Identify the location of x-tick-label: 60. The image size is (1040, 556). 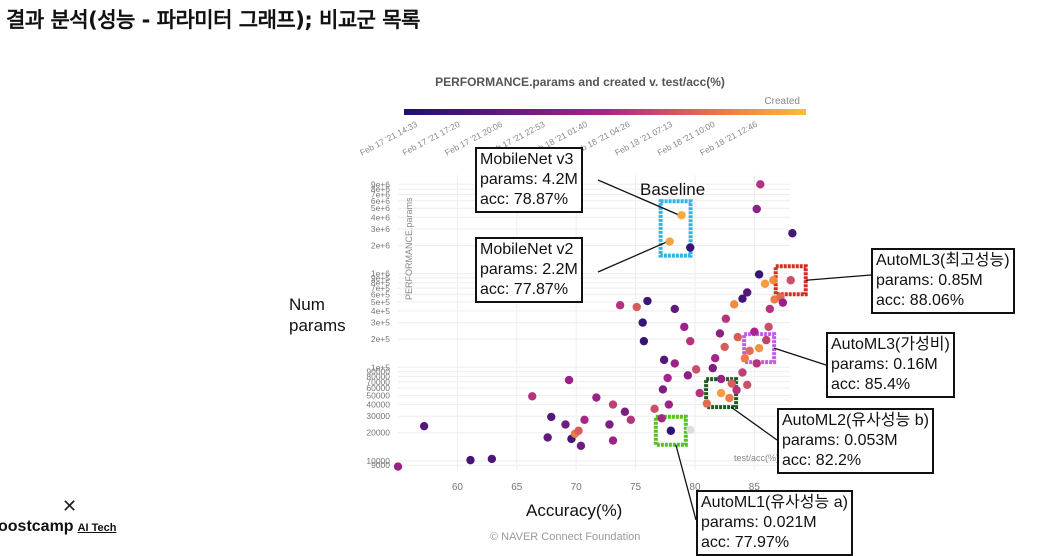
(458, 487).